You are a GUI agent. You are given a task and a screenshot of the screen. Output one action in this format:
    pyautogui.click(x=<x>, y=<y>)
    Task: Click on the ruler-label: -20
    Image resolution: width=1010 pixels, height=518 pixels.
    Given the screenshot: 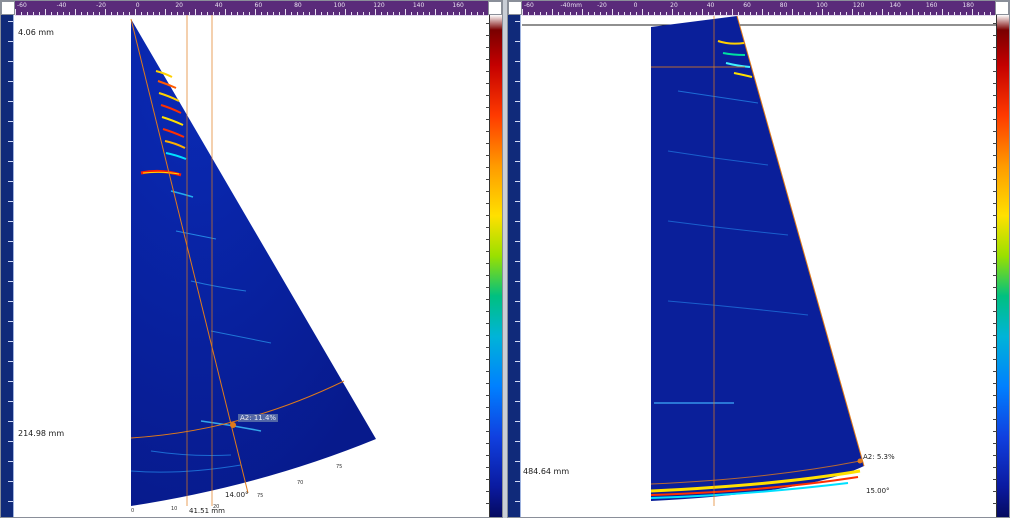 What is the action you would take?
    pyautogui.click(x=101, y=5)
    